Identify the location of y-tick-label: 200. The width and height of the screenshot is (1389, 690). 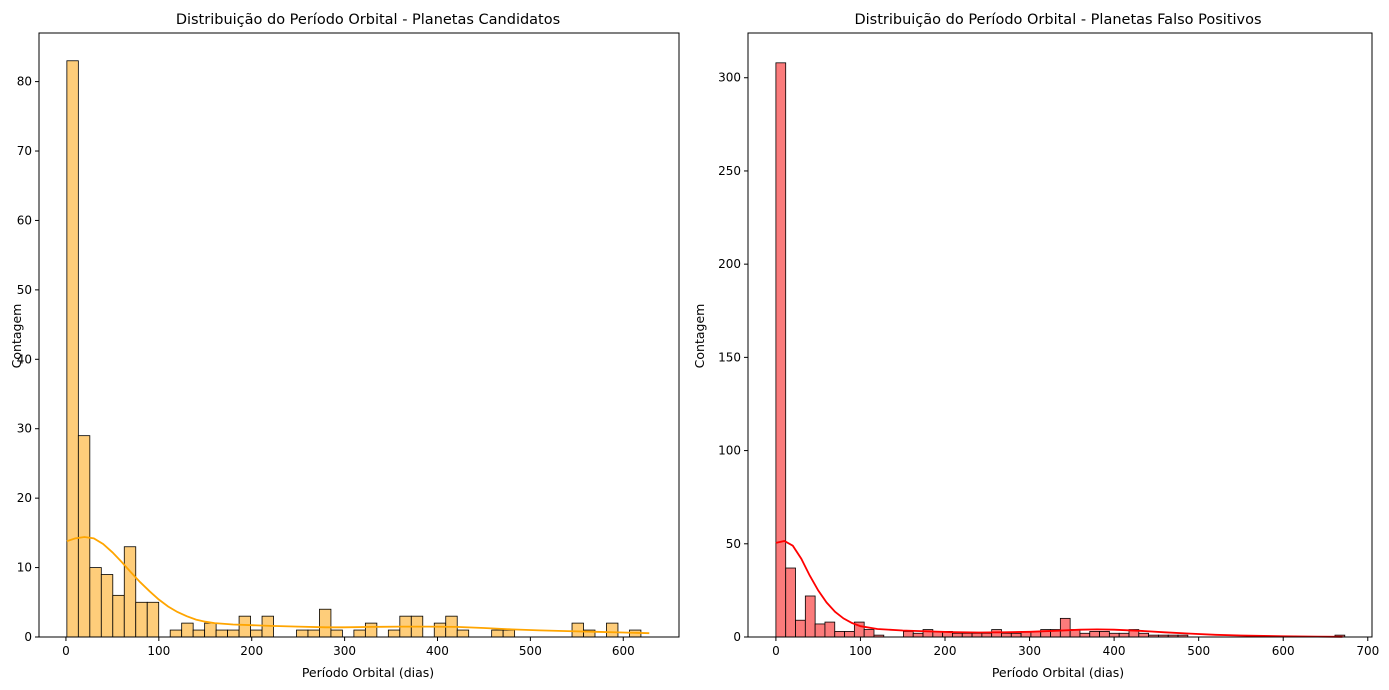
(729, 264).